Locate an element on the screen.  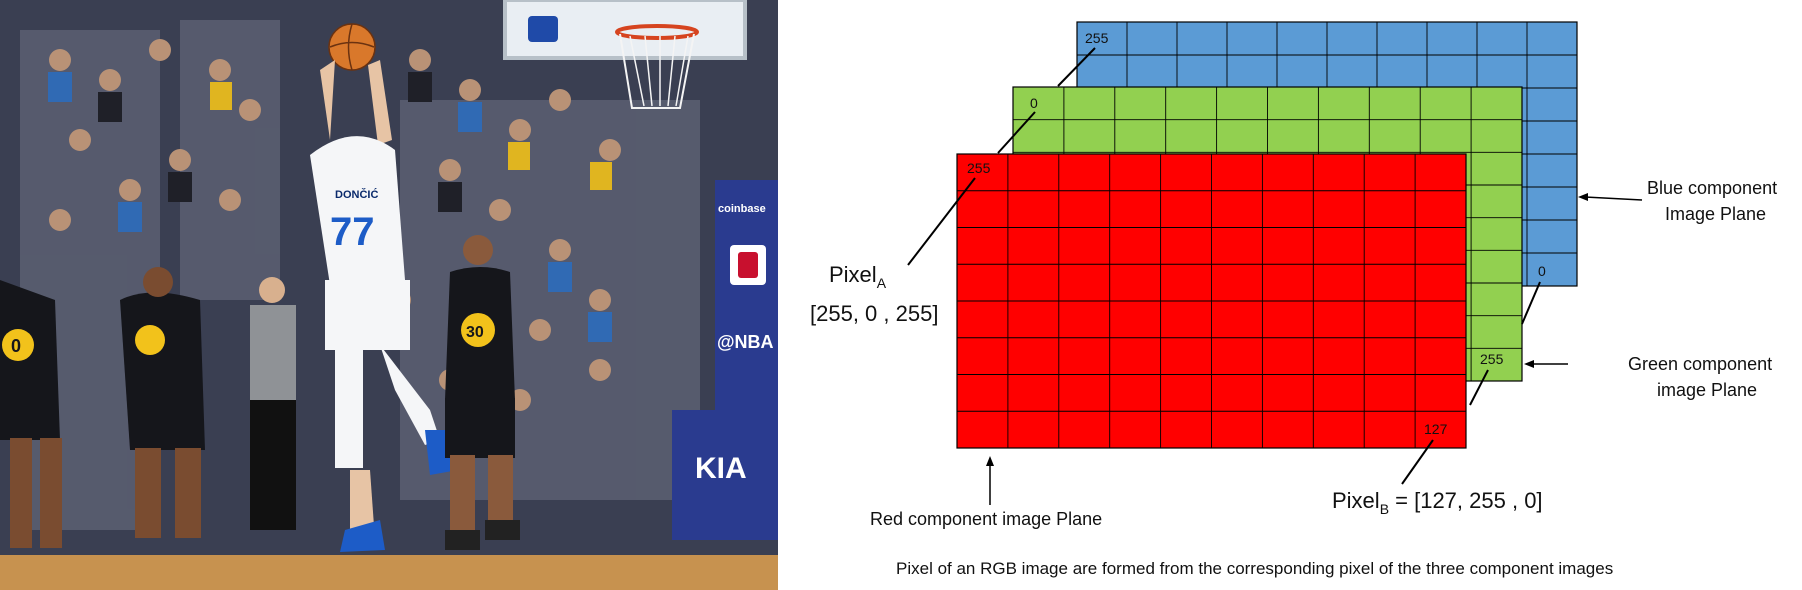
green-plane-edge-value: 255 is located at coordinates (1492, 359).